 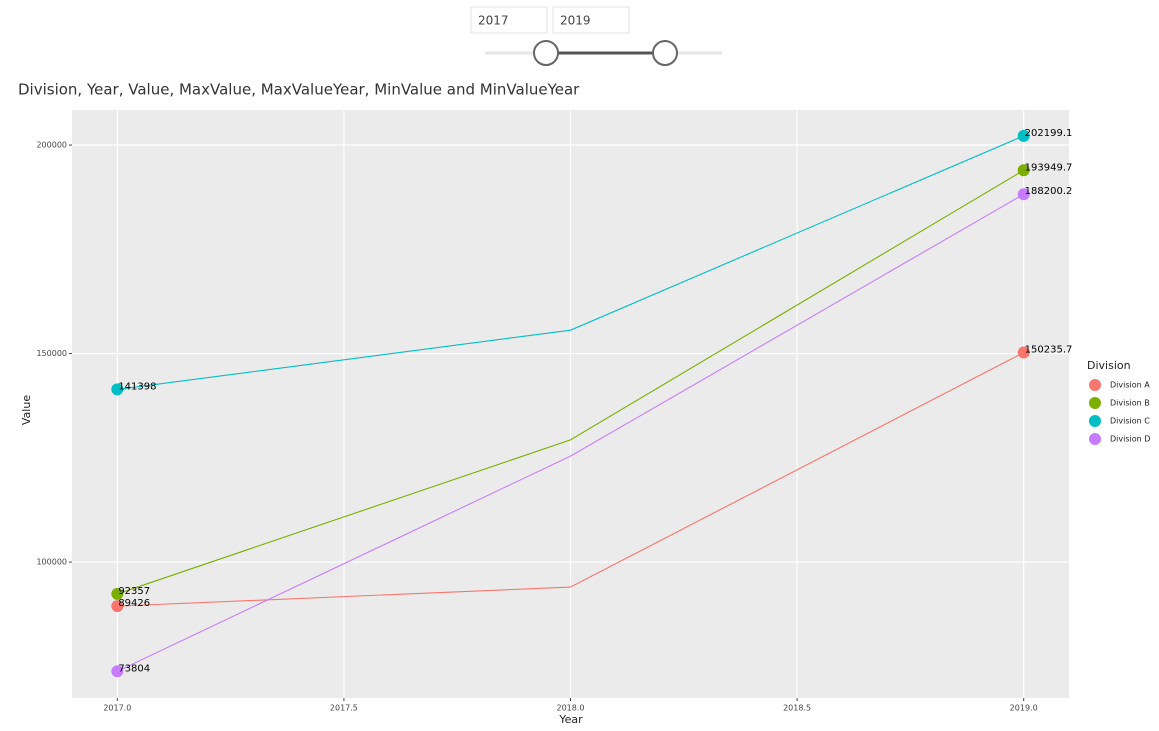 What do you see at coordinates (571, 708) in the screenshot?
I see `x-tick-label: 2018.0` at bounding box center [571, 708].